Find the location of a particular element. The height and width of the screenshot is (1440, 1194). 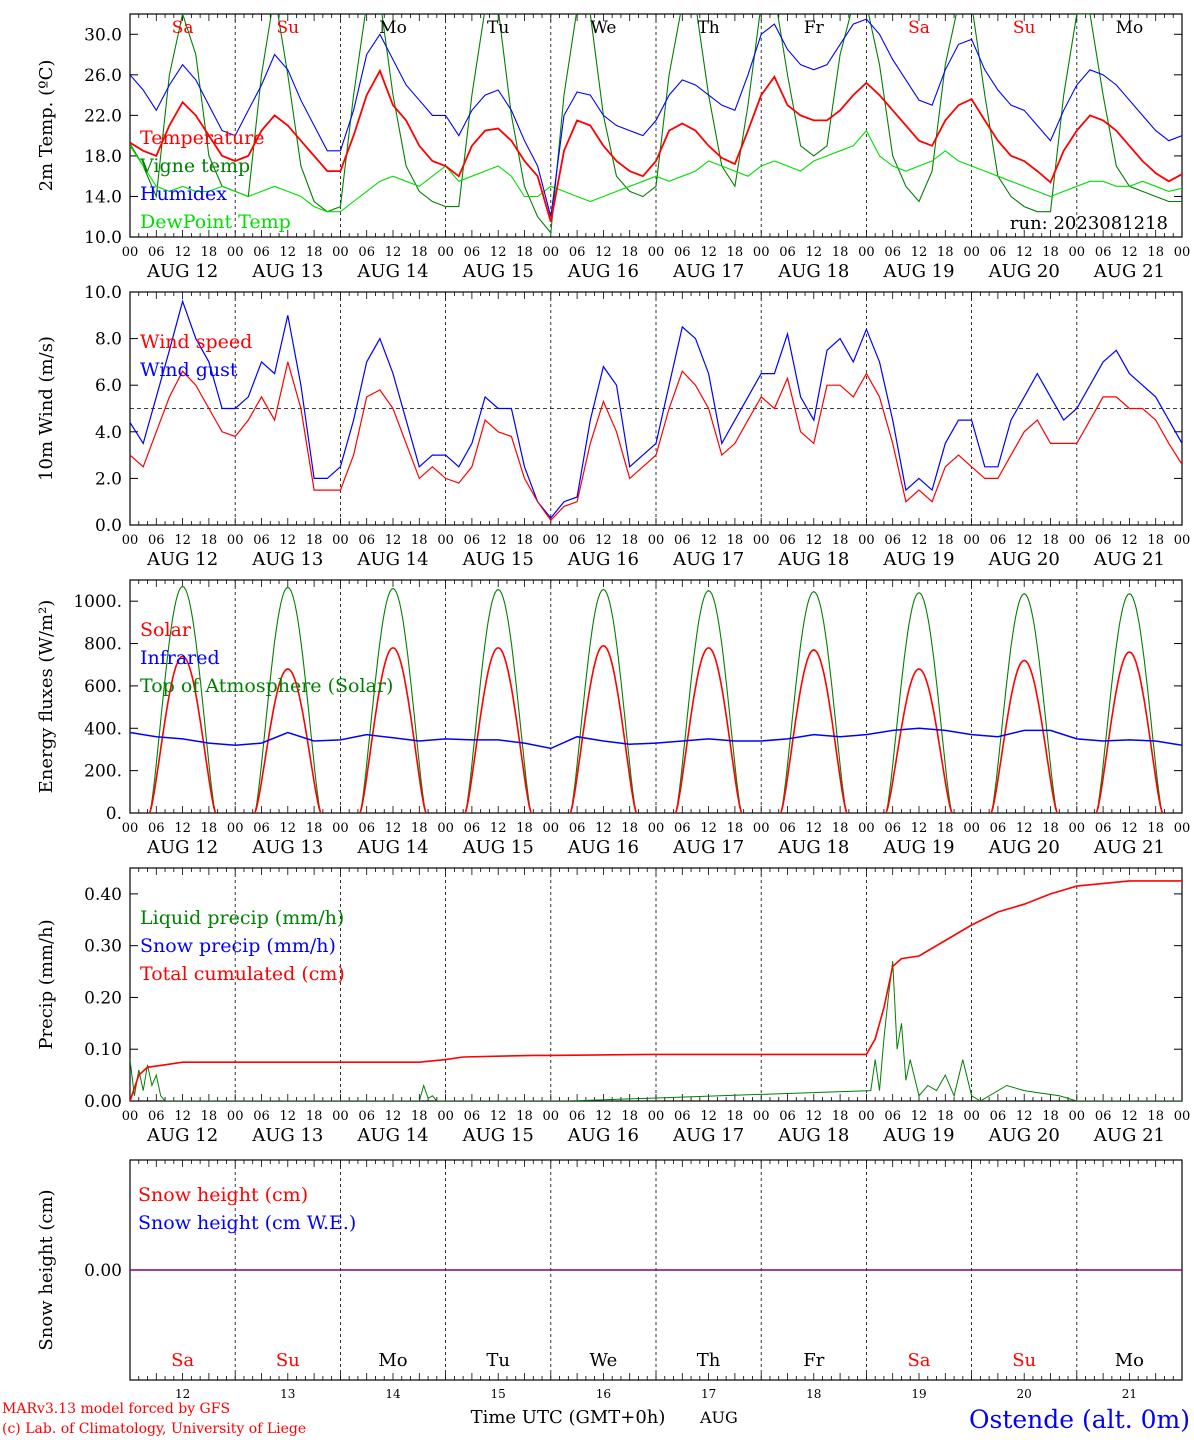

precip-date-label: AUG 17 is located at coordinates (708, 1135).